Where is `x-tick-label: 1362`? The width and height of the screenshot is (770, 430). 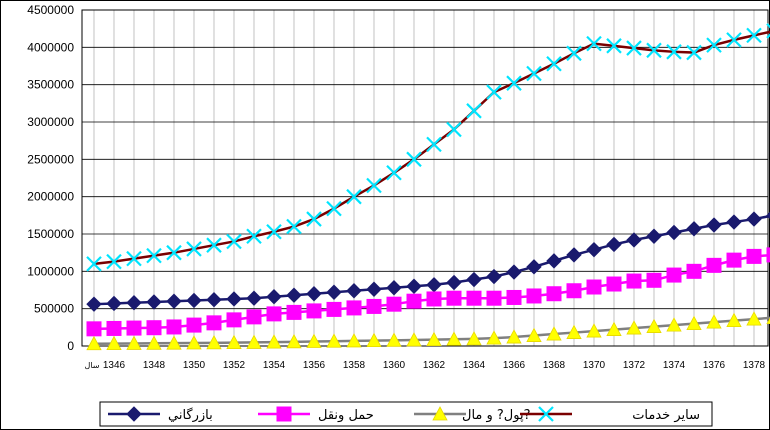 x-tick-label: 1362 is located at coordinates (434, 365).